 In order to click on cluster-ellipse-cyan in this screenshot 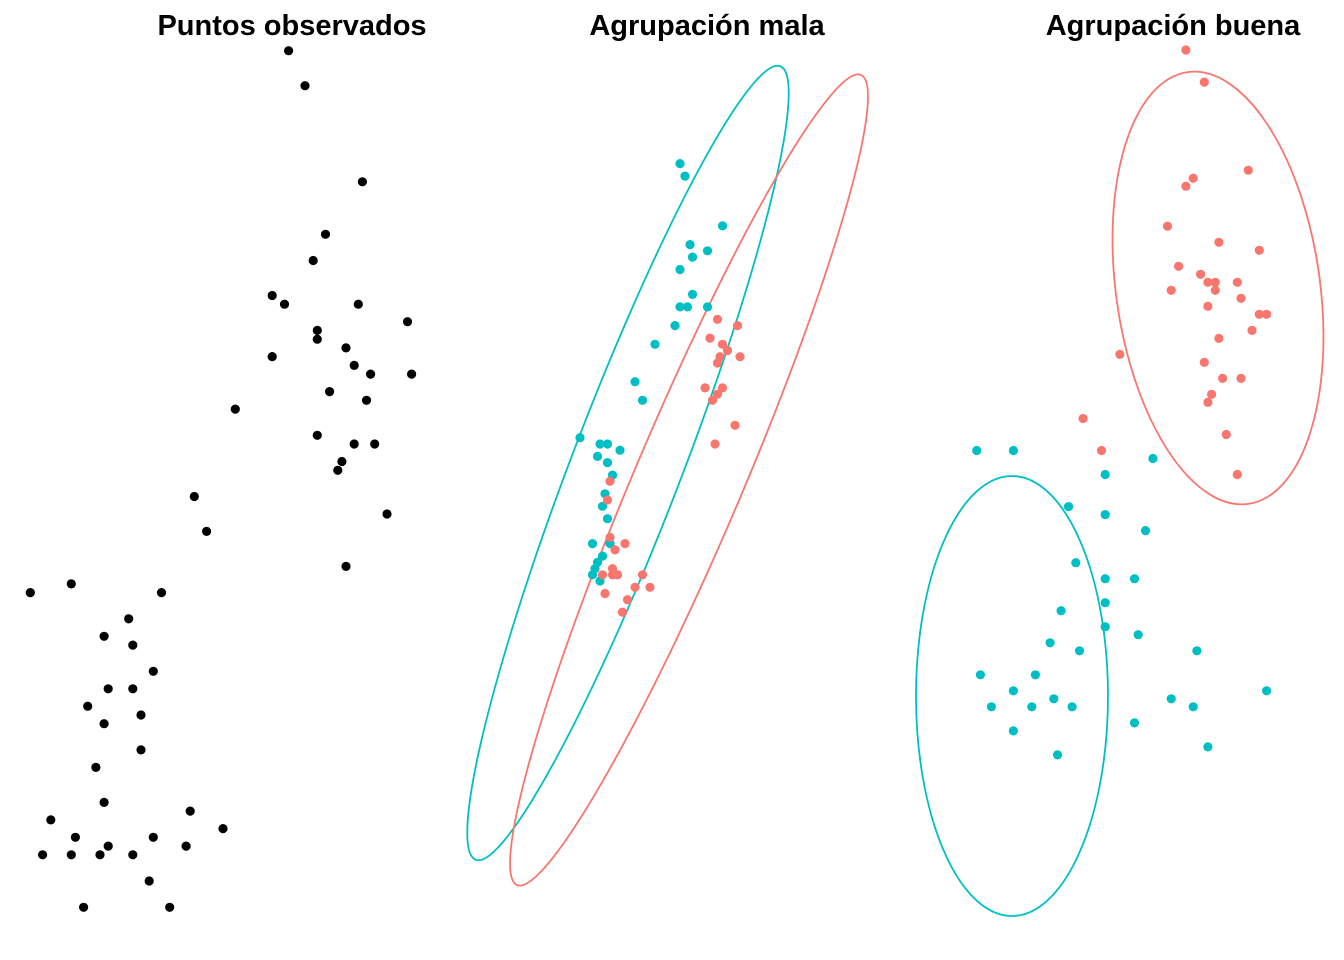, I will do `click(1012, 696)`.